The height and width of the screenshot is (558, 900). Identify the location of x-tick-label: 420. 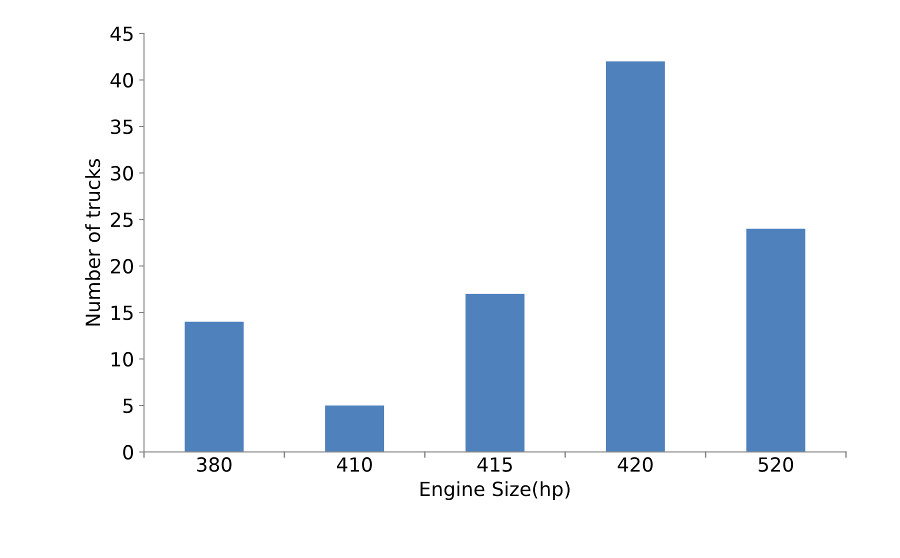
(635, 464).